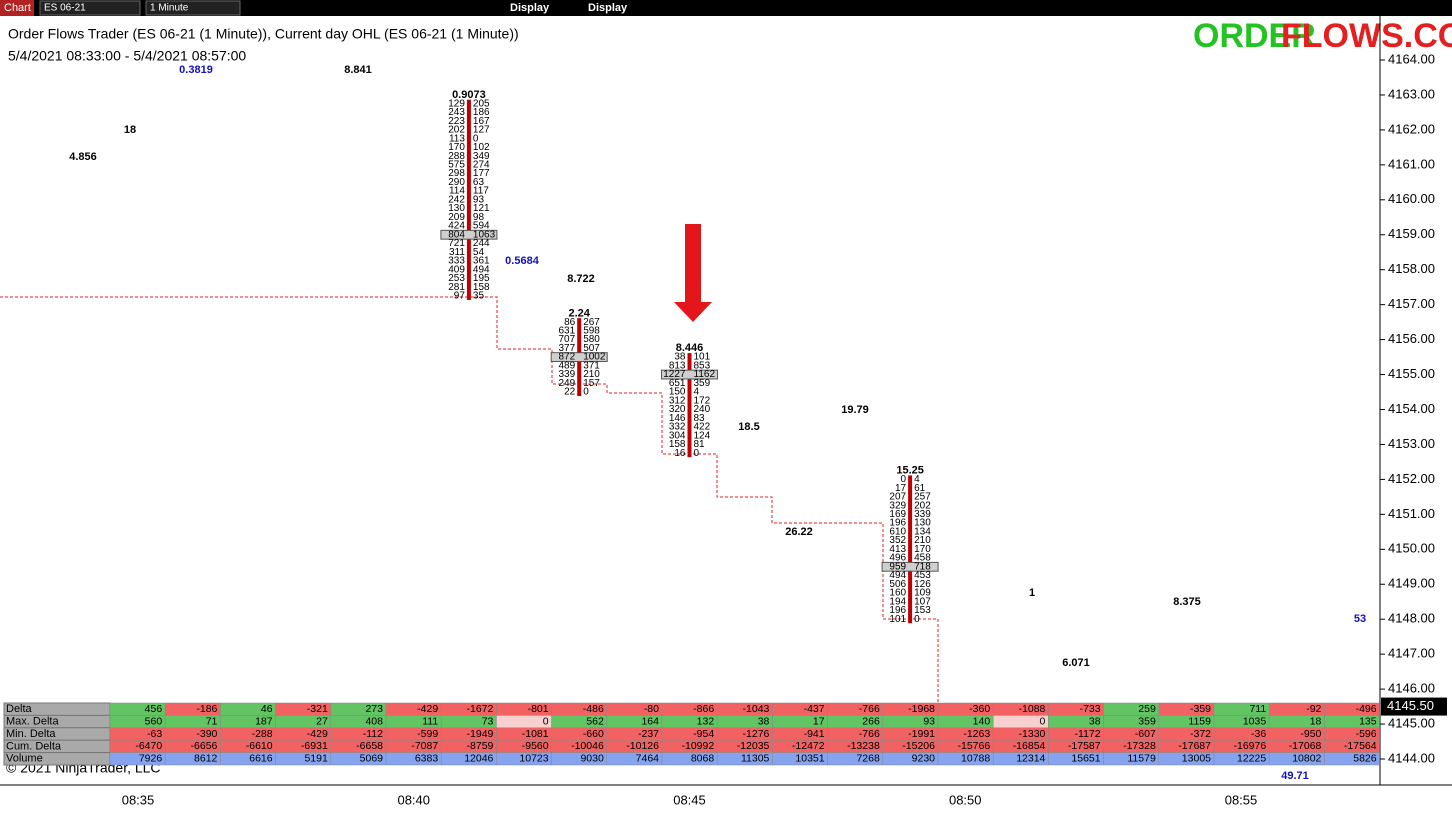 This screenshot has width=1452, height=817. What do you see at coordinates (591, 348) in the screenshot?
I see `ask-volume: 507` at bounding box center [591, 348].